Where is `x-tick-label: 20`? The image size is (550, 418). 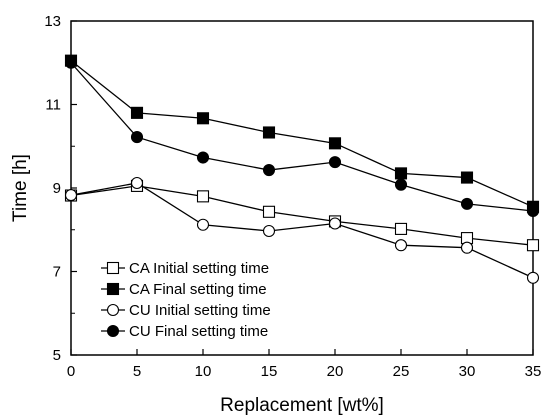 x-tick-label: 20 is located at coordinates (335, 371).